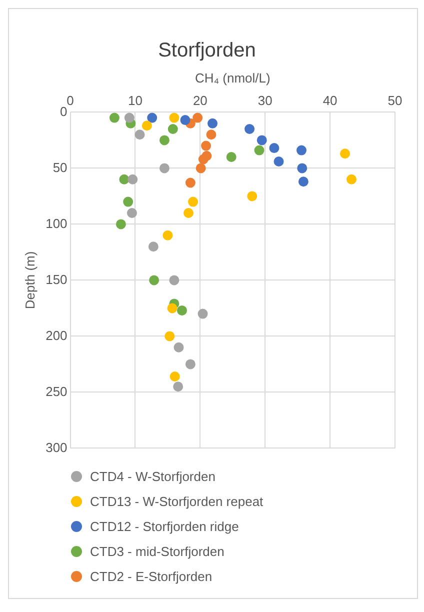 Image resolution: width=424 pixels, height=612 pixels. What do you see at coordinates (177, 501) in the screenshot?
I see `legend-label: CTD13 - W-Storfjorden repeat` at bounding box center [177, 501].